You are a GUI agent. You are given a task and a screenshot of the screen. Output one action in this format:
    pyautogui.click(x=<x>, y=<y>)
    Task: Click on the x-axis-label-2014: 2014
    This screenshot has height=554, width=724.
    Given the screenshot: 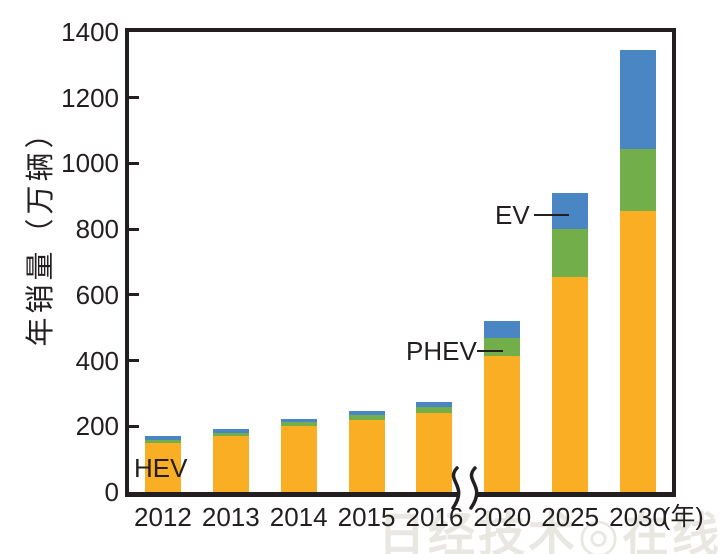 What is the action you would take?
    pyautogui.click(x=298, y=517)
    